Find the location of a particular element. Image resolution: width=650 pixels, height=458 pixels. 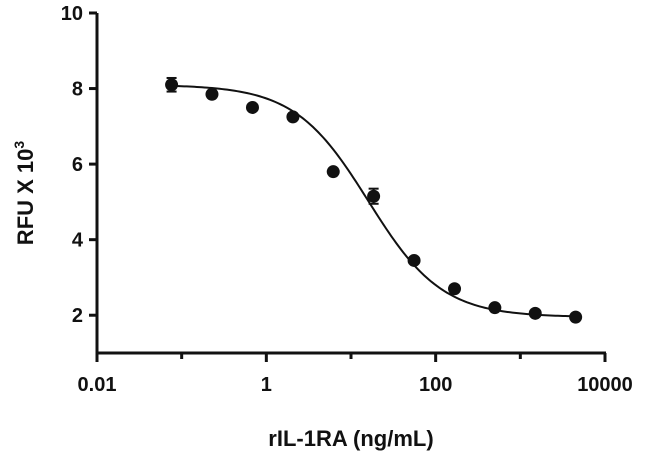

y-axis-ticks: 2 4 6 8 10 is located at coordinates (79, 165).